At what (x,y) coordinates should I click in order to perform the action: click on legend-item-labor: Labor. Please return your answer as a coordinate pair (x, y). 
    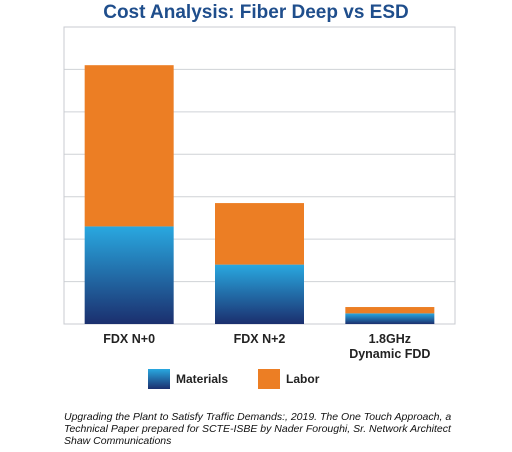
    Looking at the image, I should click on (288, 379).